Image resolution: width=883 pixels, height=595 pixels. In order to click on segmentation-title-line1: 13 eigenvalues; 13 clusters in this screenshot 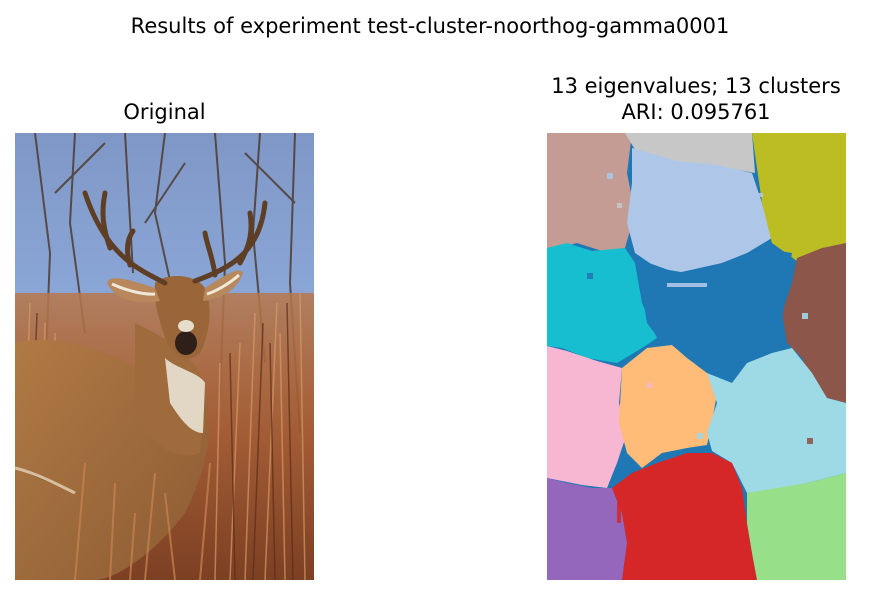, I will do `click(696, 86)`.